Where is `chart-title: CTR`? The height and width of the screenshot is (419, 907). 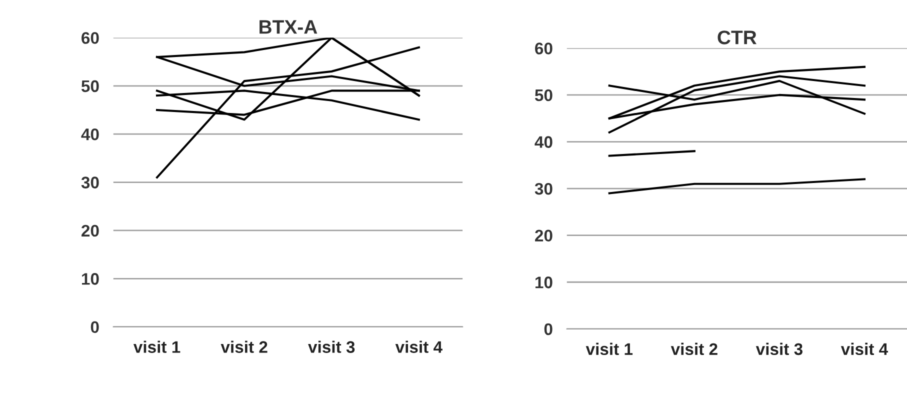
chart-title: CTR is located at coordinates (737, 37).